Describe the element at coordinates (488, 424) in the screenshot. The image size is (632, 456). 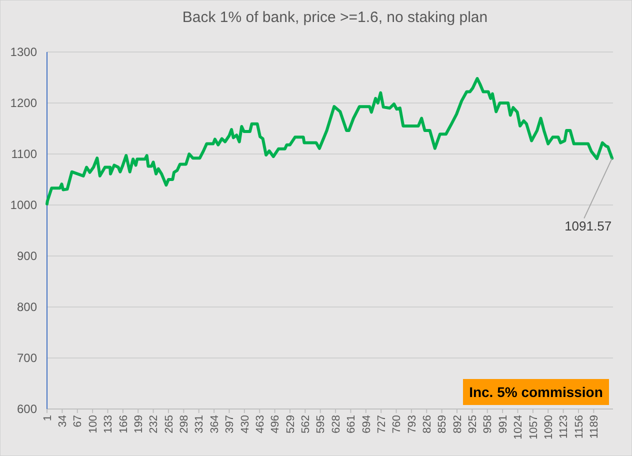
I see `x-tick-label: 958` at that location.